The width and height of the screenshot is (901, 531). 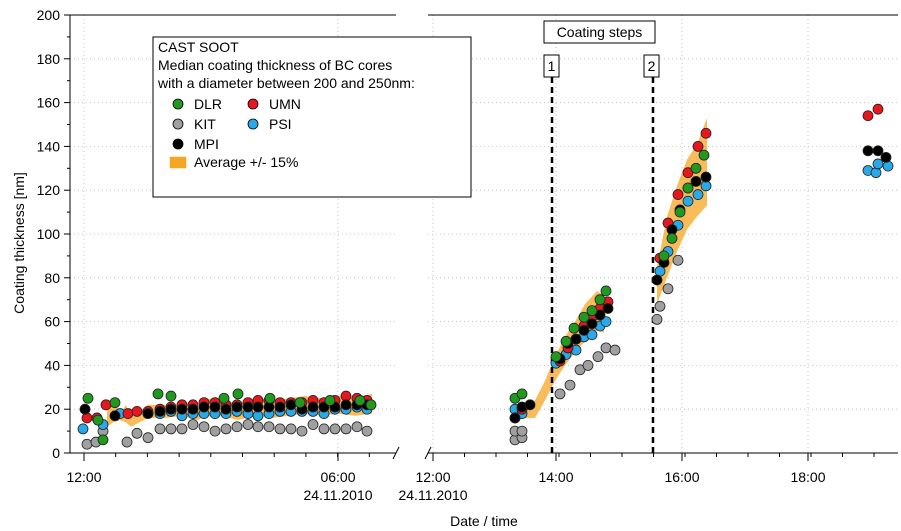 What do you see at coordinates (49, 190) in the screenshot?
I see `y-tick-label: 120` at bounding box center [49, 190].